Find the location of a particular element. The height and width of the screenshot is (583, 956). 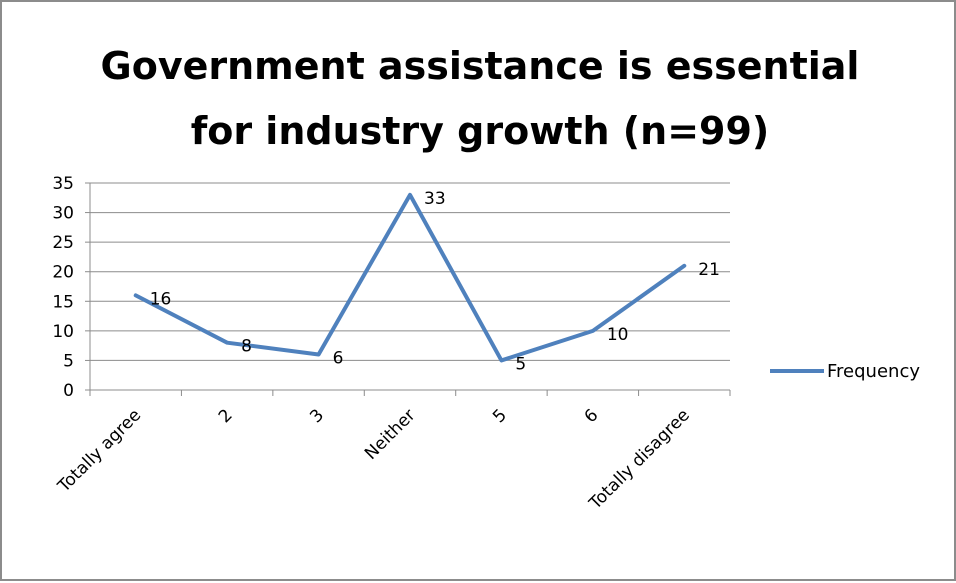

x-tick-label: Totally agree is located at coordinates (100, 451).